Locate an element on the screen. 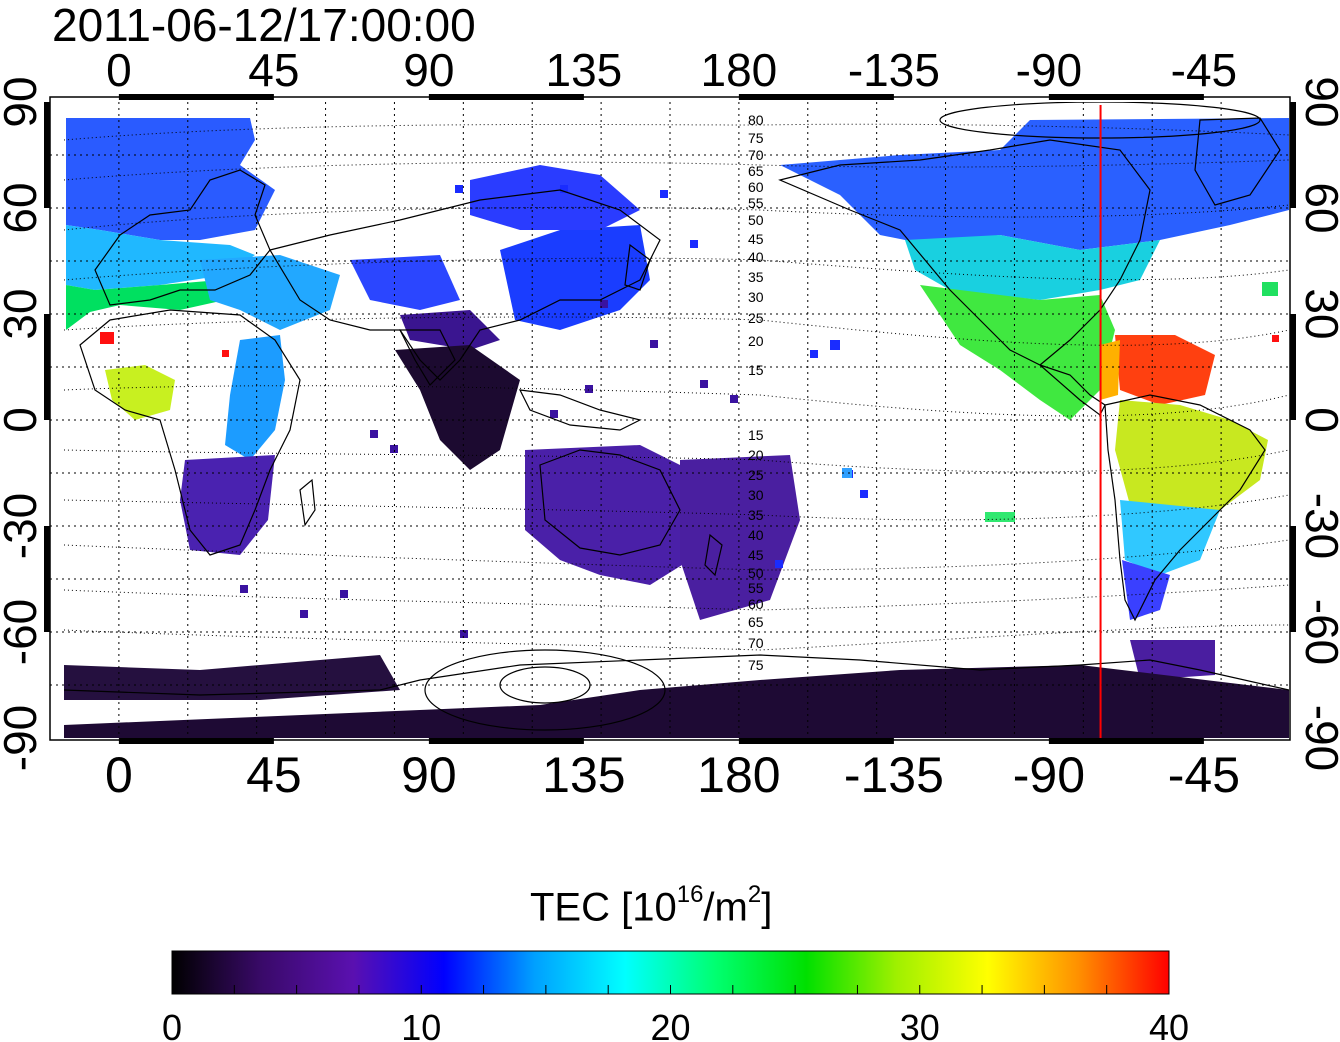 The height and width of the screenshot is (1042, 1340). tec-patch-australia is located at coordinates (607, 515).